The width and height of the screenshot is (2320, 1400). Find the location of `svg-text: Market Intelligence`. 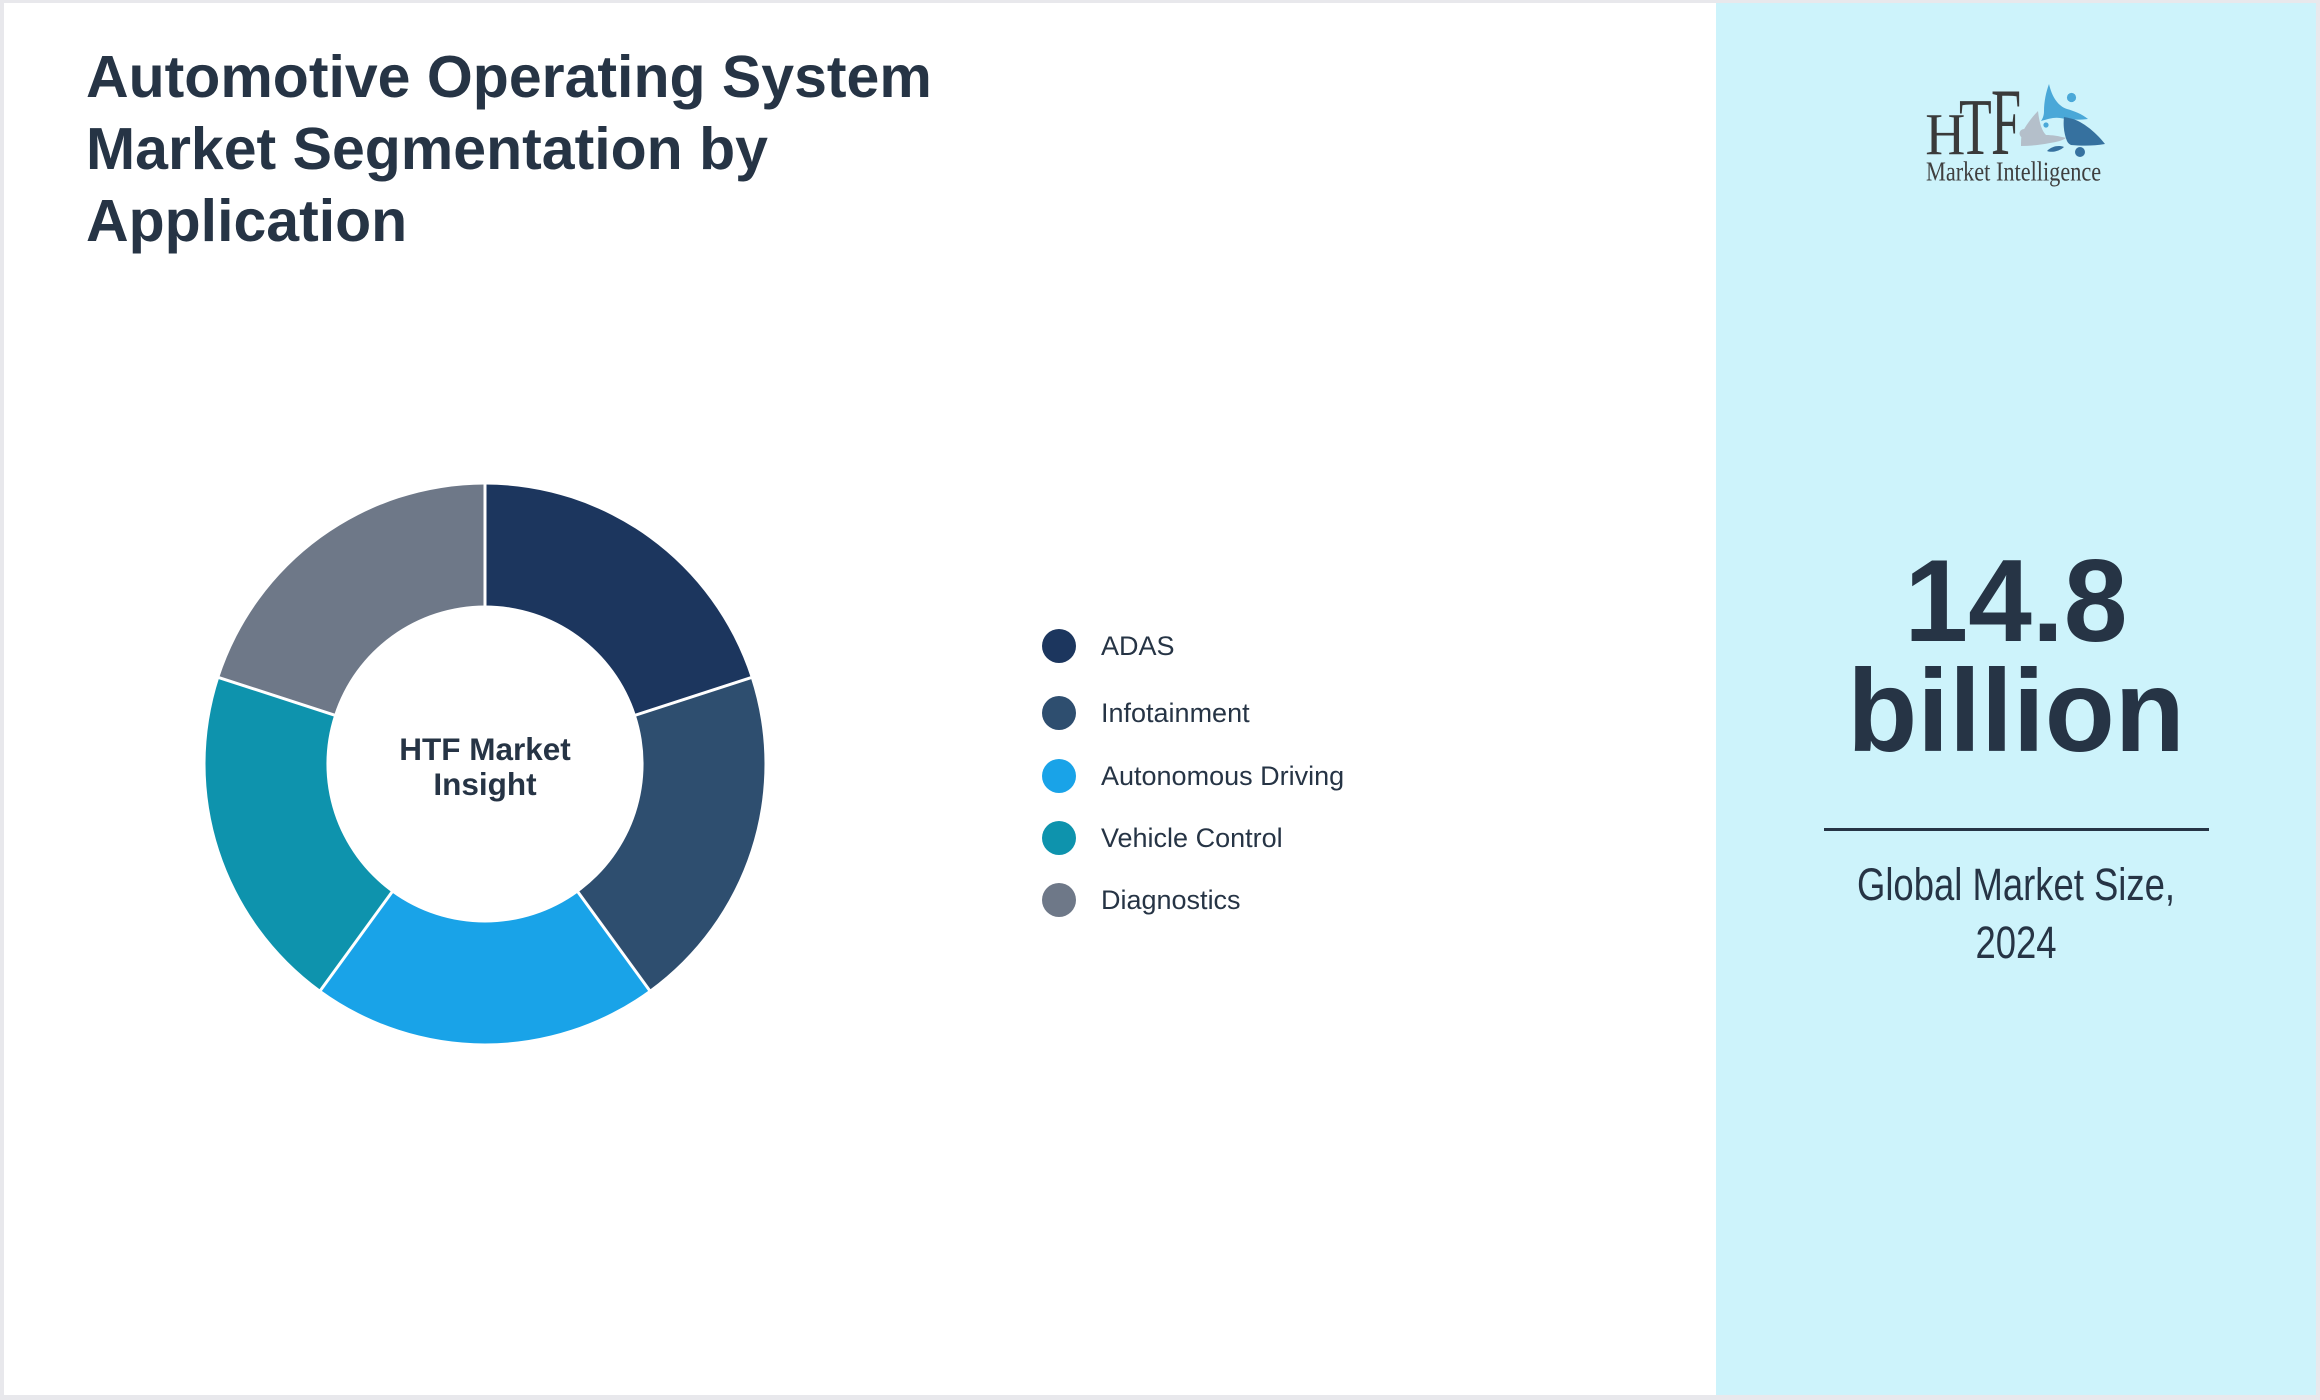

svg-text: Market Intelligence is located at coordinates (2013, 172).